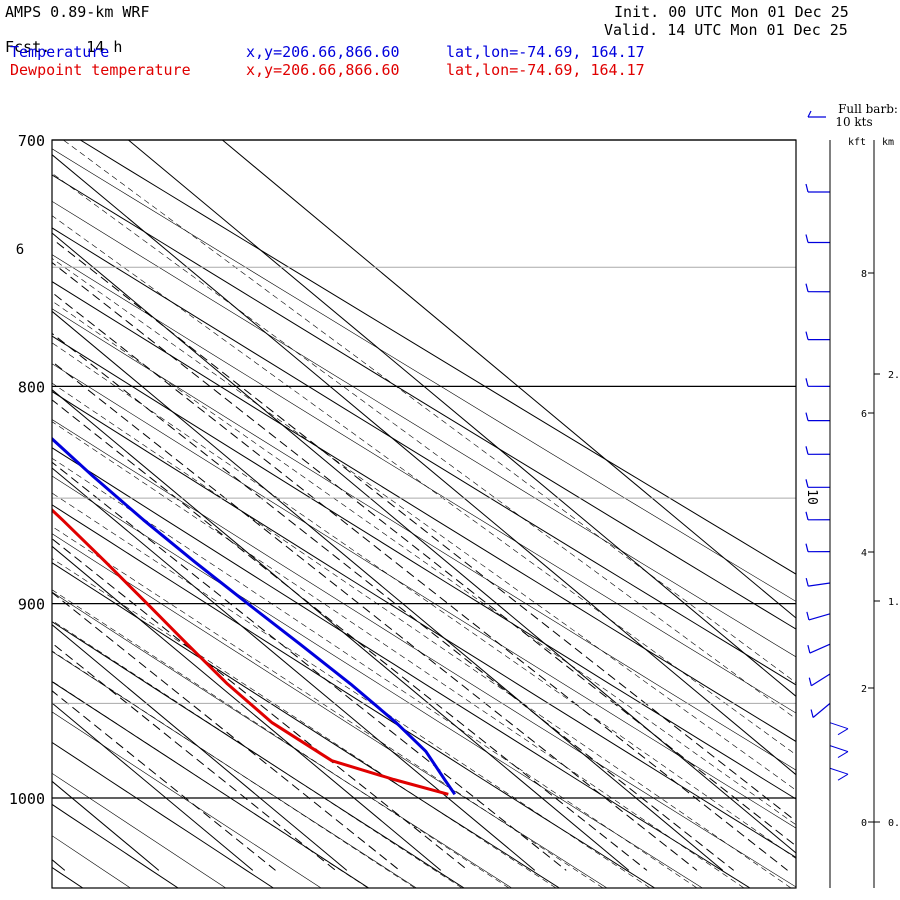  Describe the element at coordinates (811, 497) in the screenshot. I see `wind-speed-label-text: 10` at that location.